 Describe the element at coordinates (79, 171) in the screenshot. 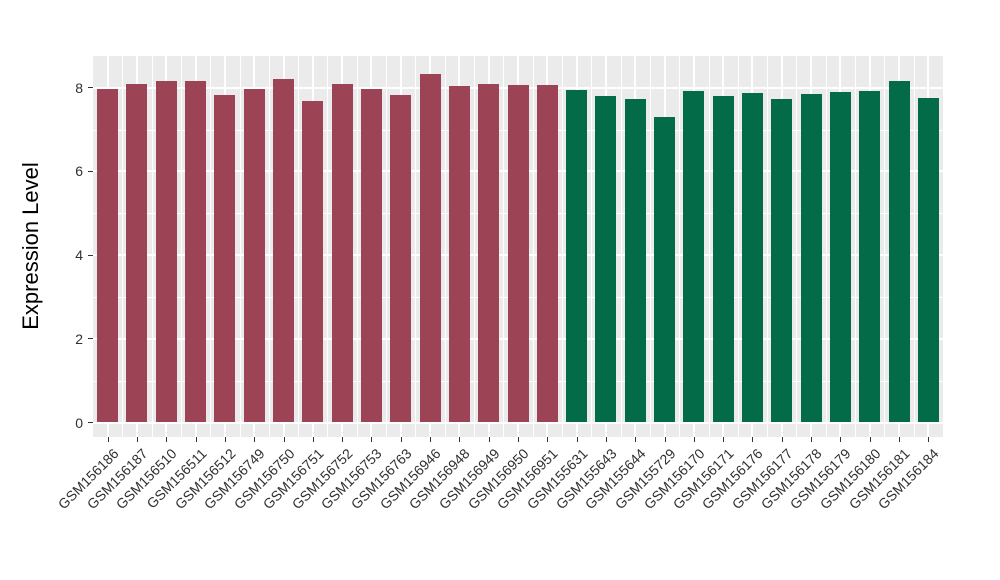

I see `y-tick-label: 6` at that location.